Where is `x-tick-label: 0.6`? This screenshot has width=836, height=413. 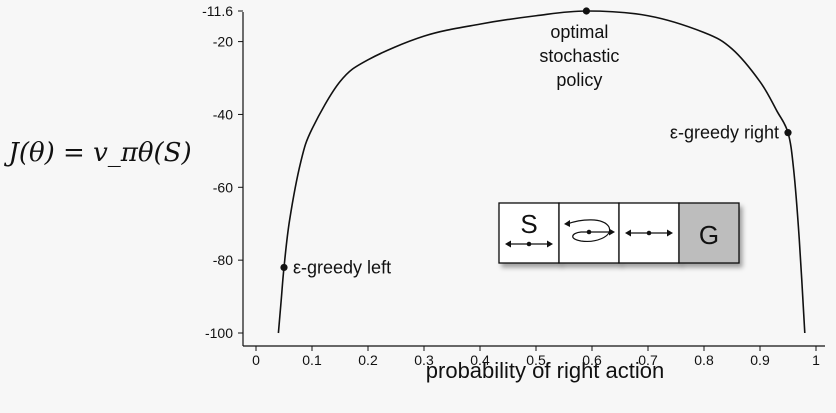 x-tick-label: 0.6 is located at coordinates (592, 360).